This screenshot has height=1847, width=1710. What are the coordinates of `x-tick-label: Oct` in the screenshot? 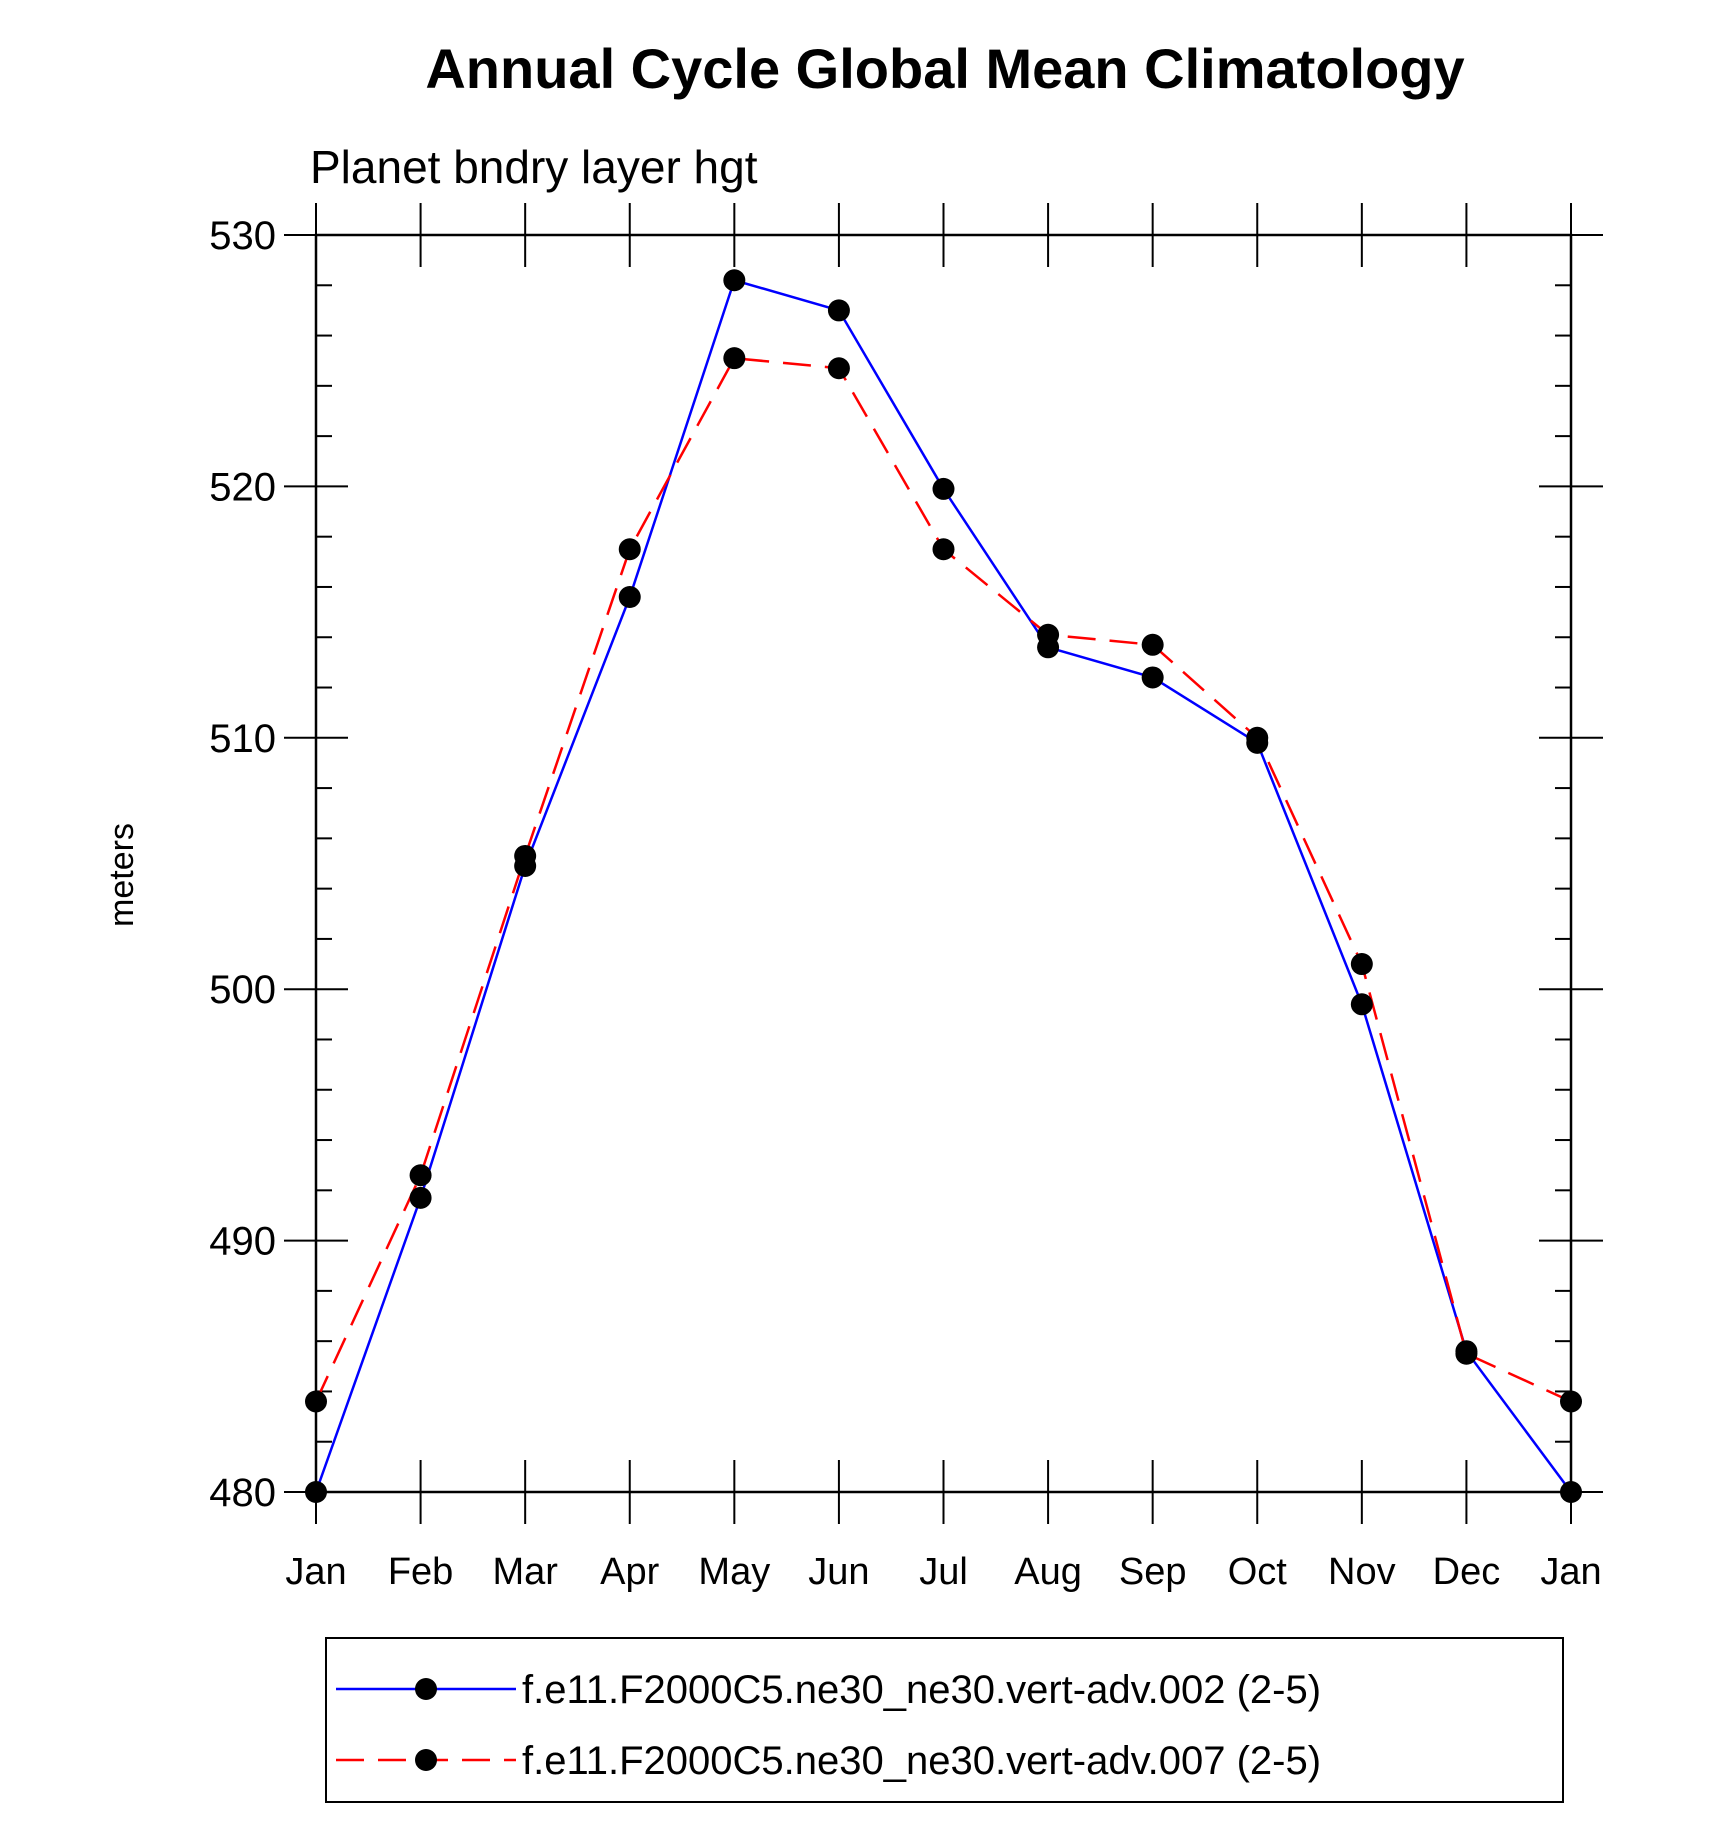 It's located at (1258, 1572).